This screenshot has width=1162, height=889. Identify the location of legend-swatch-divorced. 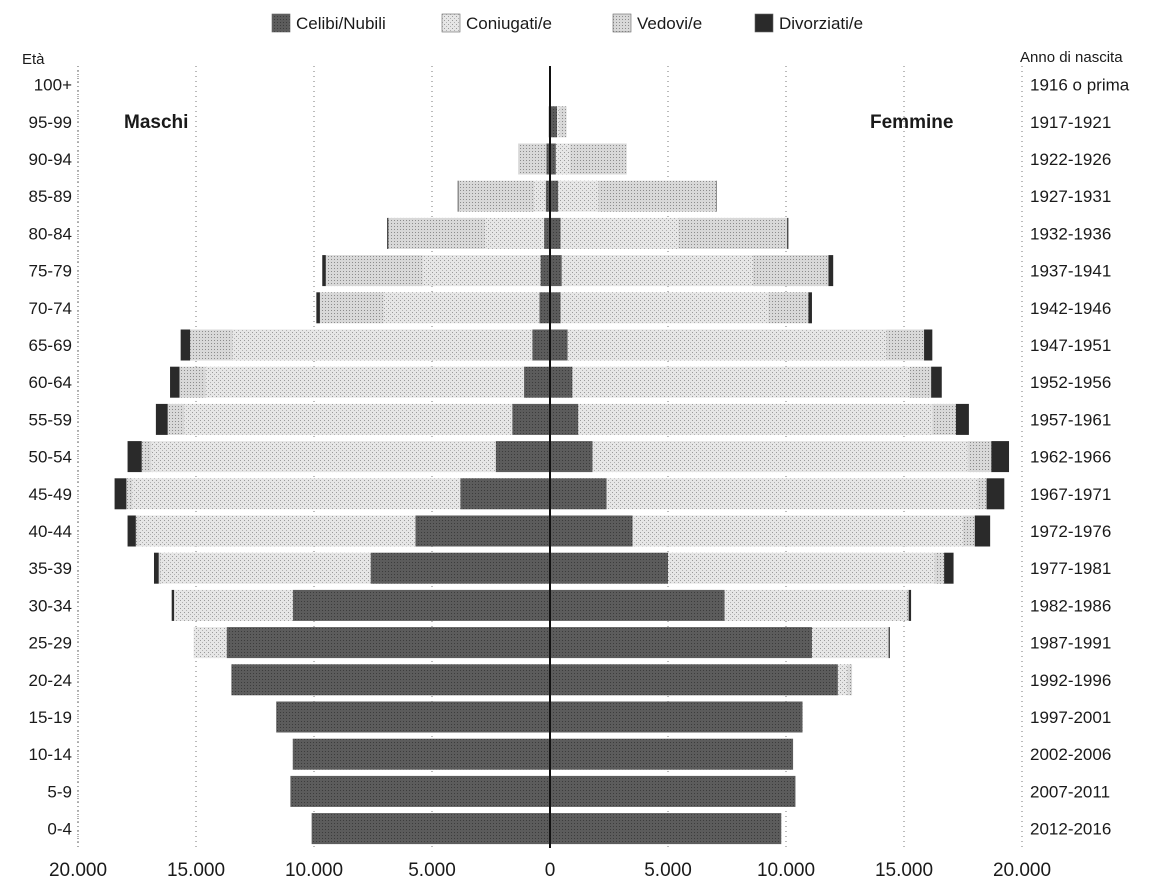
(764, 23).